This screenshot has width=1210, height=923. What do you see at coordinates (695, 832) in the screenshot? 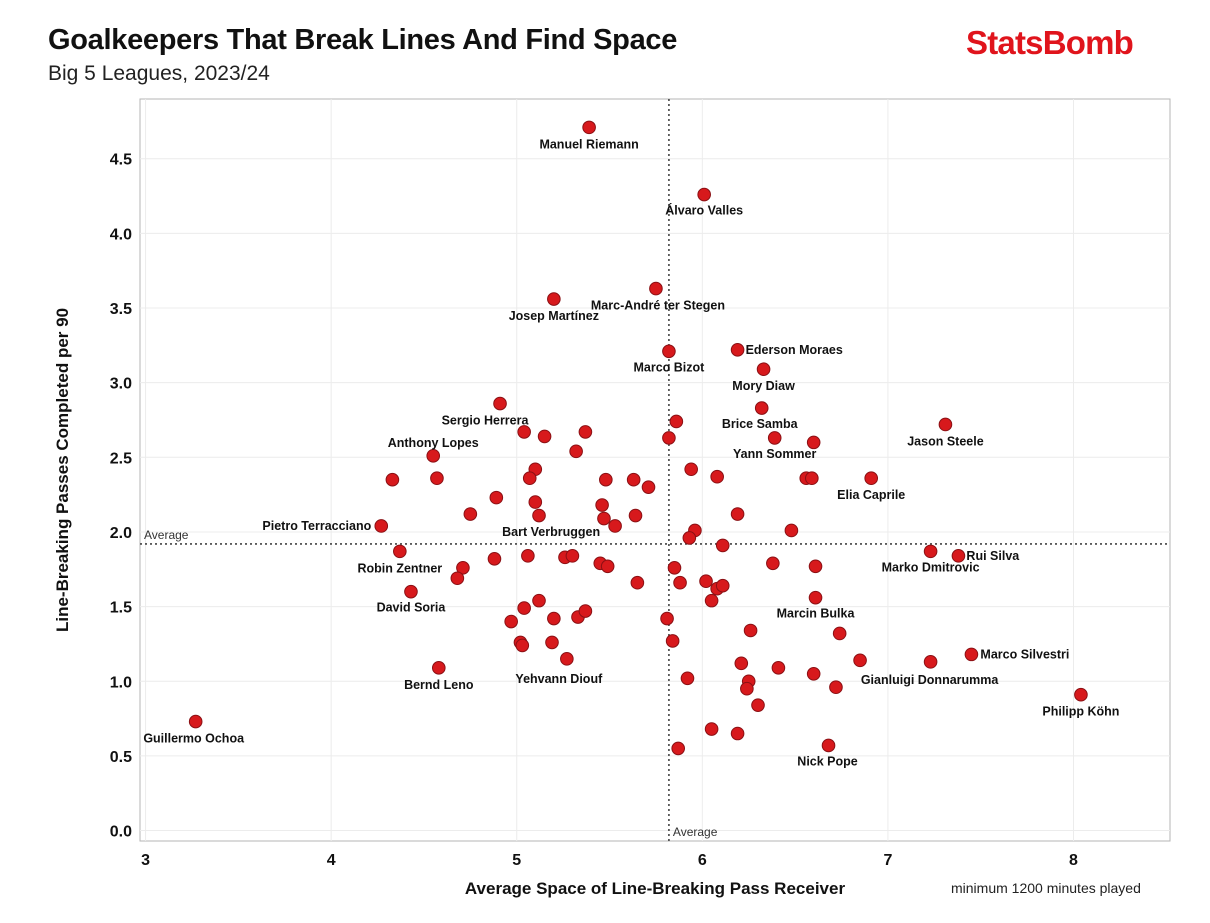
I see `x-average-label: Average` at bounding box center [695, 832].